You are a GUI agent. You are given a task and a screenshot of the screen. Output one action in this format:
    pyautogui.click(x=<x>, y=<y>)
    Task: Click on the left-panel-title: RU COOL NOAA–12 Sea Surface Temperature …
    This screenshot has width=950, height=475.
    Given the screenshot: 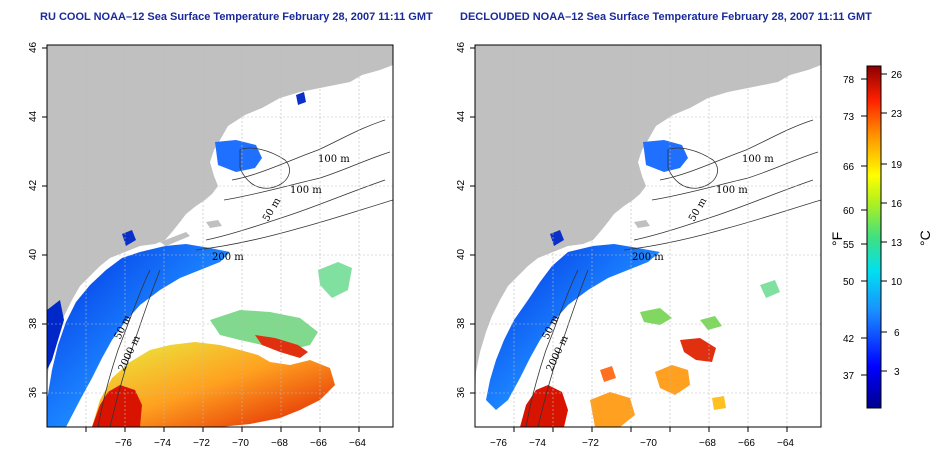 What is the action you would take?
    pyautogui.click(x=236, y=17)
    